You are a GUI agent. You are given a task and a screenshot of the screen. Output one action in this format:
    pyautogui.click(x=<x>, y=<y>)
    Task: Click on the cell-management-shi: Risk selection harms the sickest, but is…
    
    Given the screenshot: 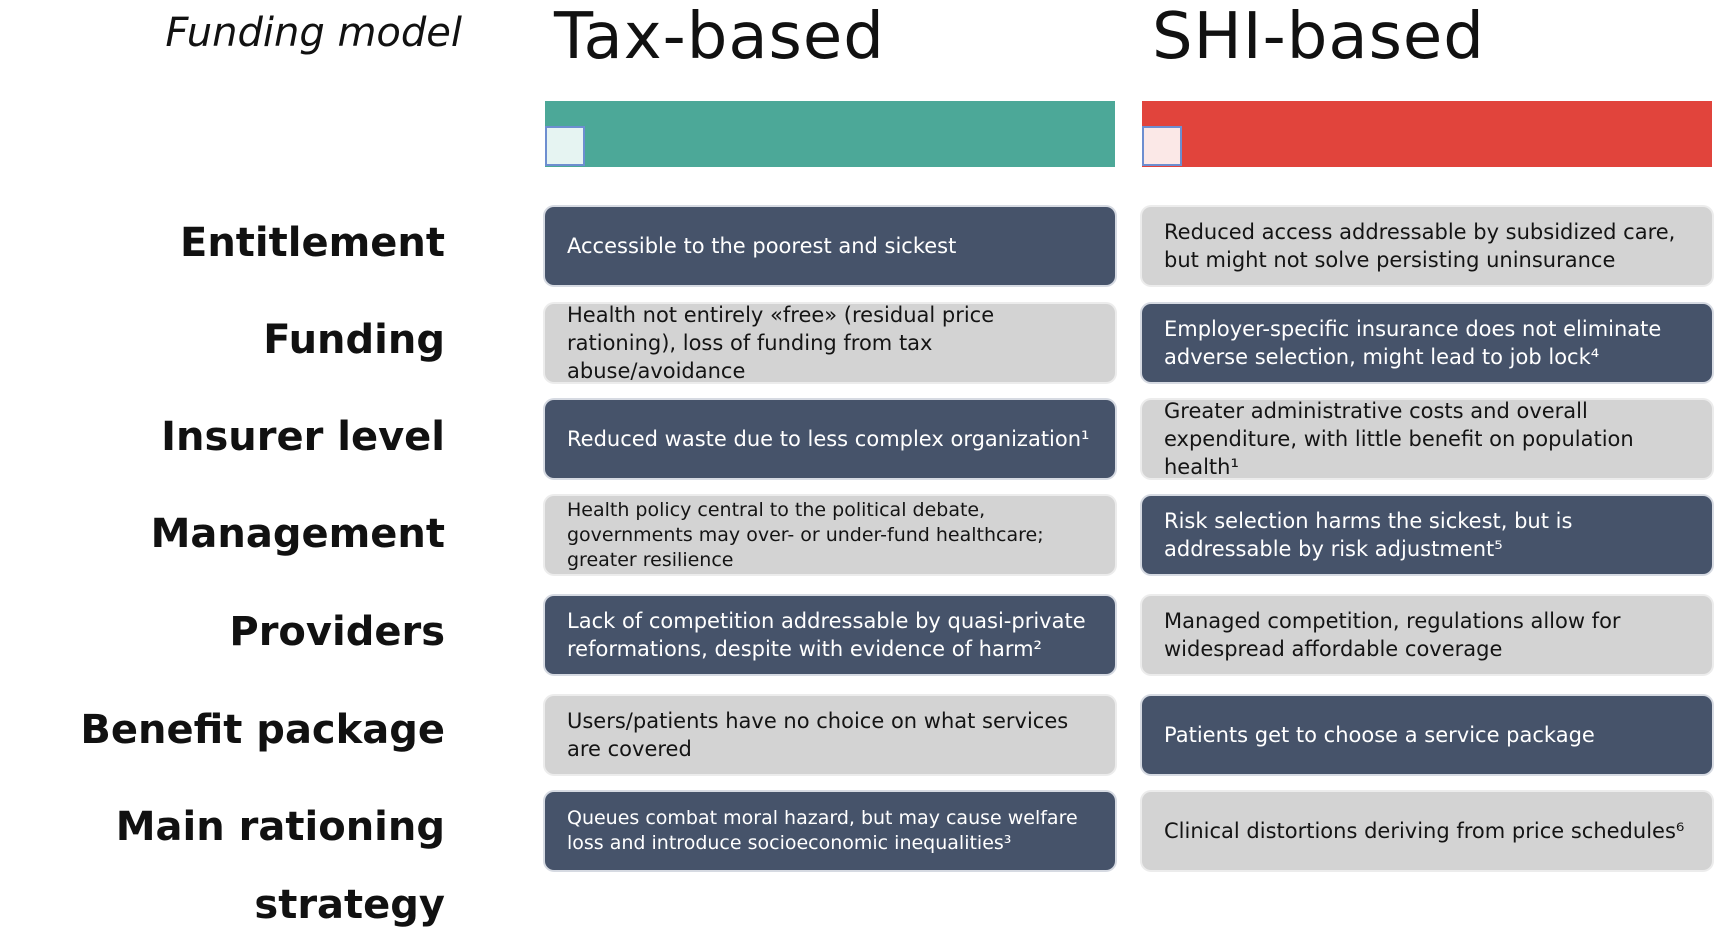 What is the action you would take?
    pyautogui.click(x=1427, y=535)
    